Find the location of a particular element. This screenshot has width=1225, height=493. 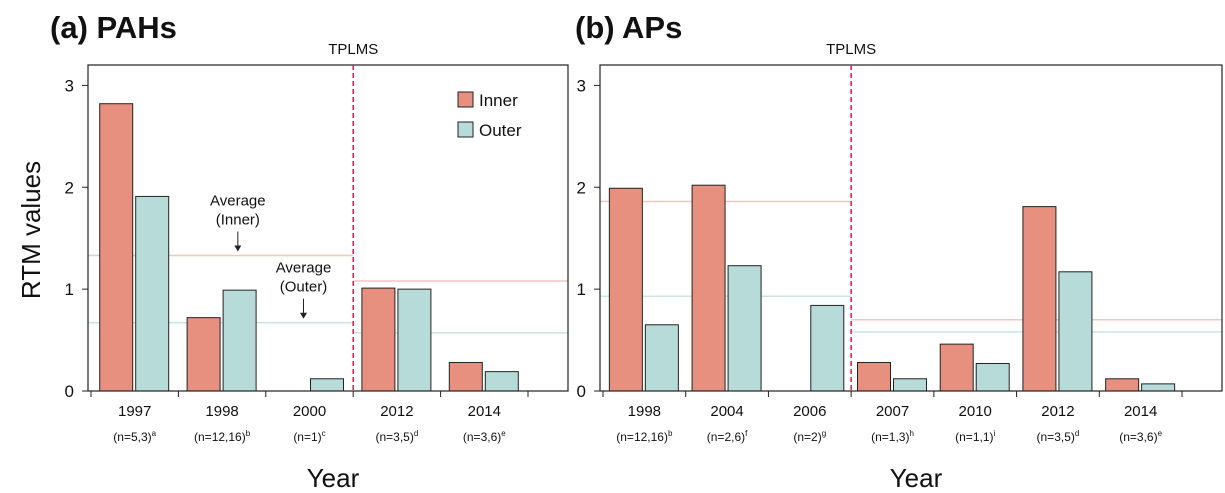

category-superscript: a is located at coordinates (154, 433).